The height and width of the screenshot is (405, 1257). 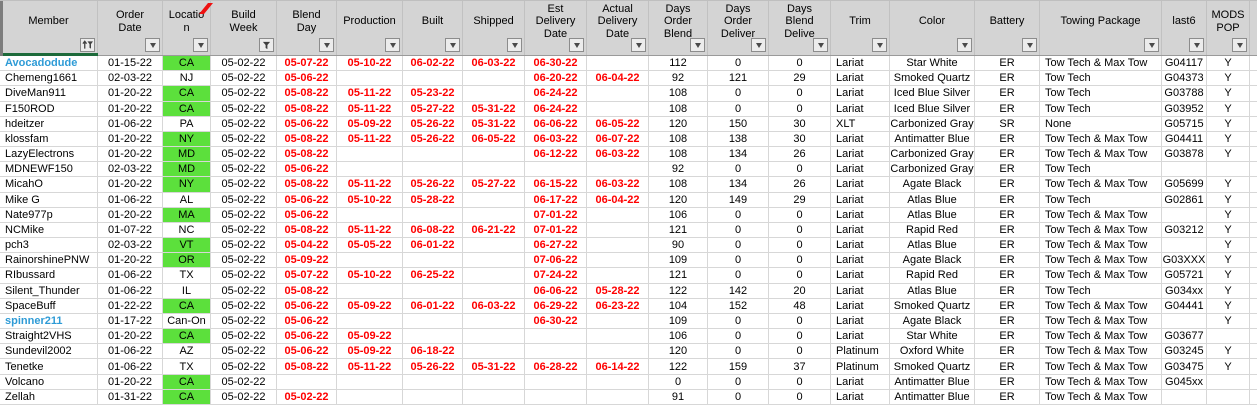 I want to click on cell-color: Smoked Quartz, so click(x=932, y=306).